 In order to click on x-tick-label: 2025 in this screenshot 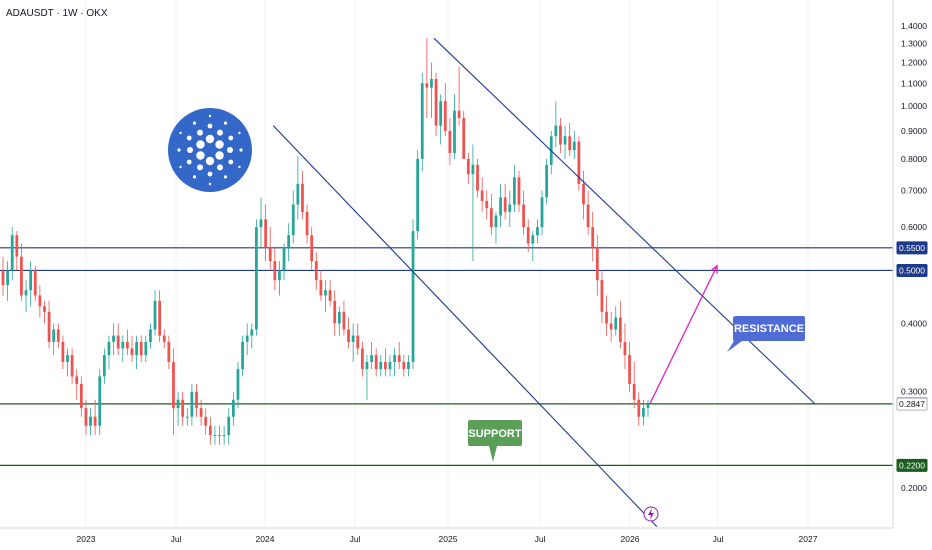, I will do `click(448, 539)`.